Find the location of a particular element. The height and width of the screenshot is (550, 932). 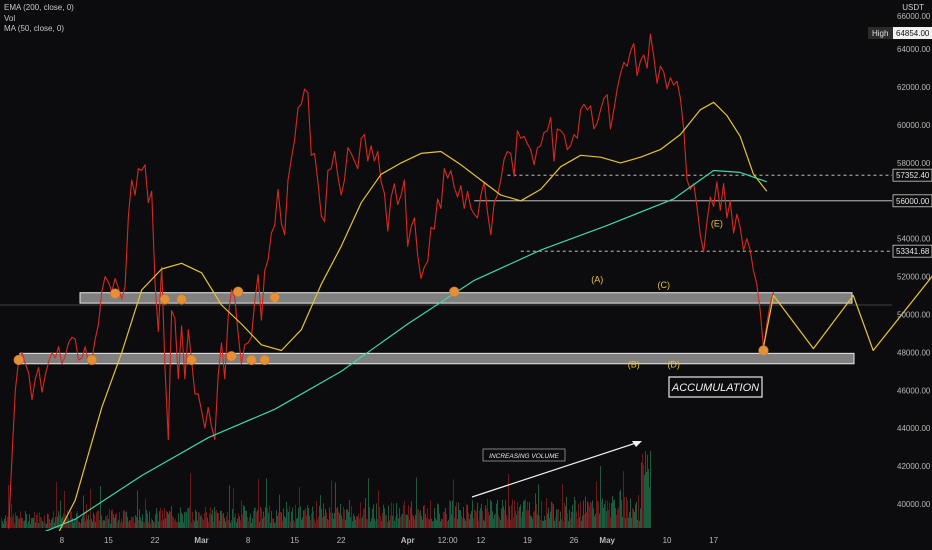

price-tag-value: 57352.40 is located at coordinates (913, 175).